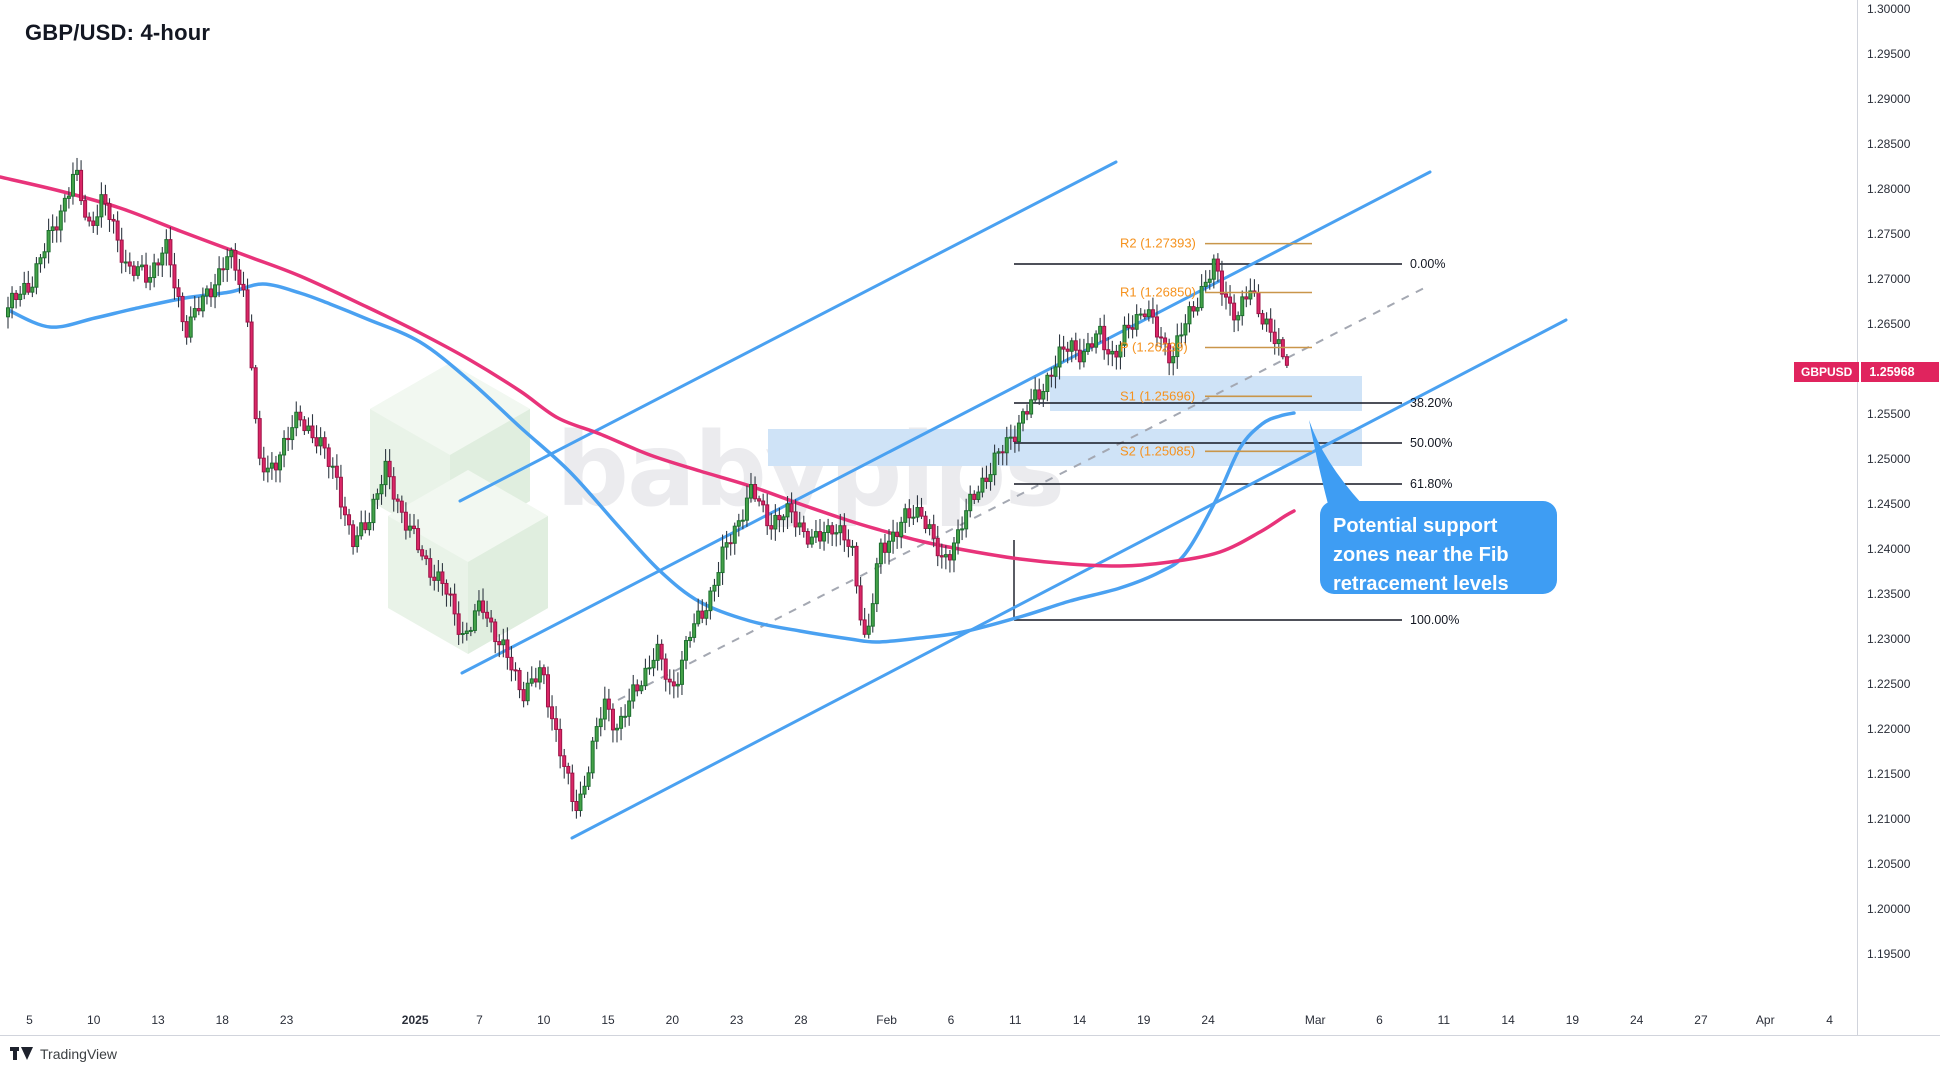 The image size is (1940, 1072). What do you see at coordinates (788, 331) in the screenshot?
I see `channel-line-upper` at bounding box center [788, 331].